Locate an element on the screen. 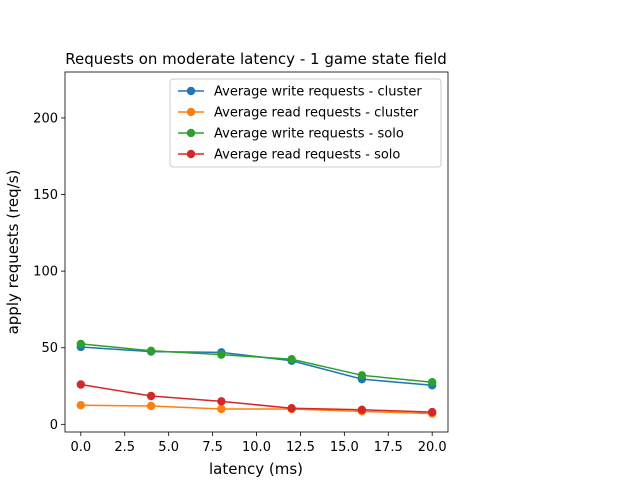 Image resolution: width=640 pixels, height=480 pixels. x-tick-label: 12.5 is located at coordinates (300, 447).